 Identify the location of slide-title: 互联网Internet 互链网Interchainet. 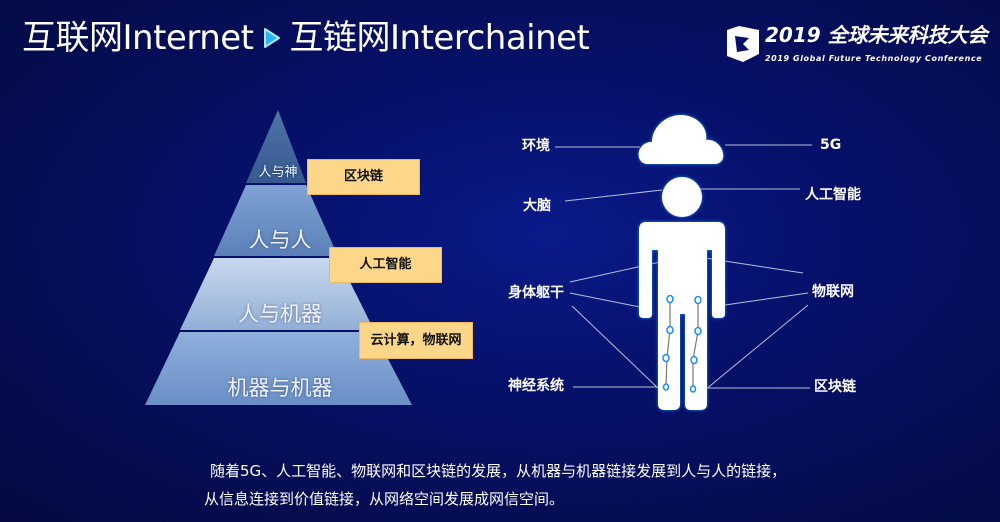
(306, 38).